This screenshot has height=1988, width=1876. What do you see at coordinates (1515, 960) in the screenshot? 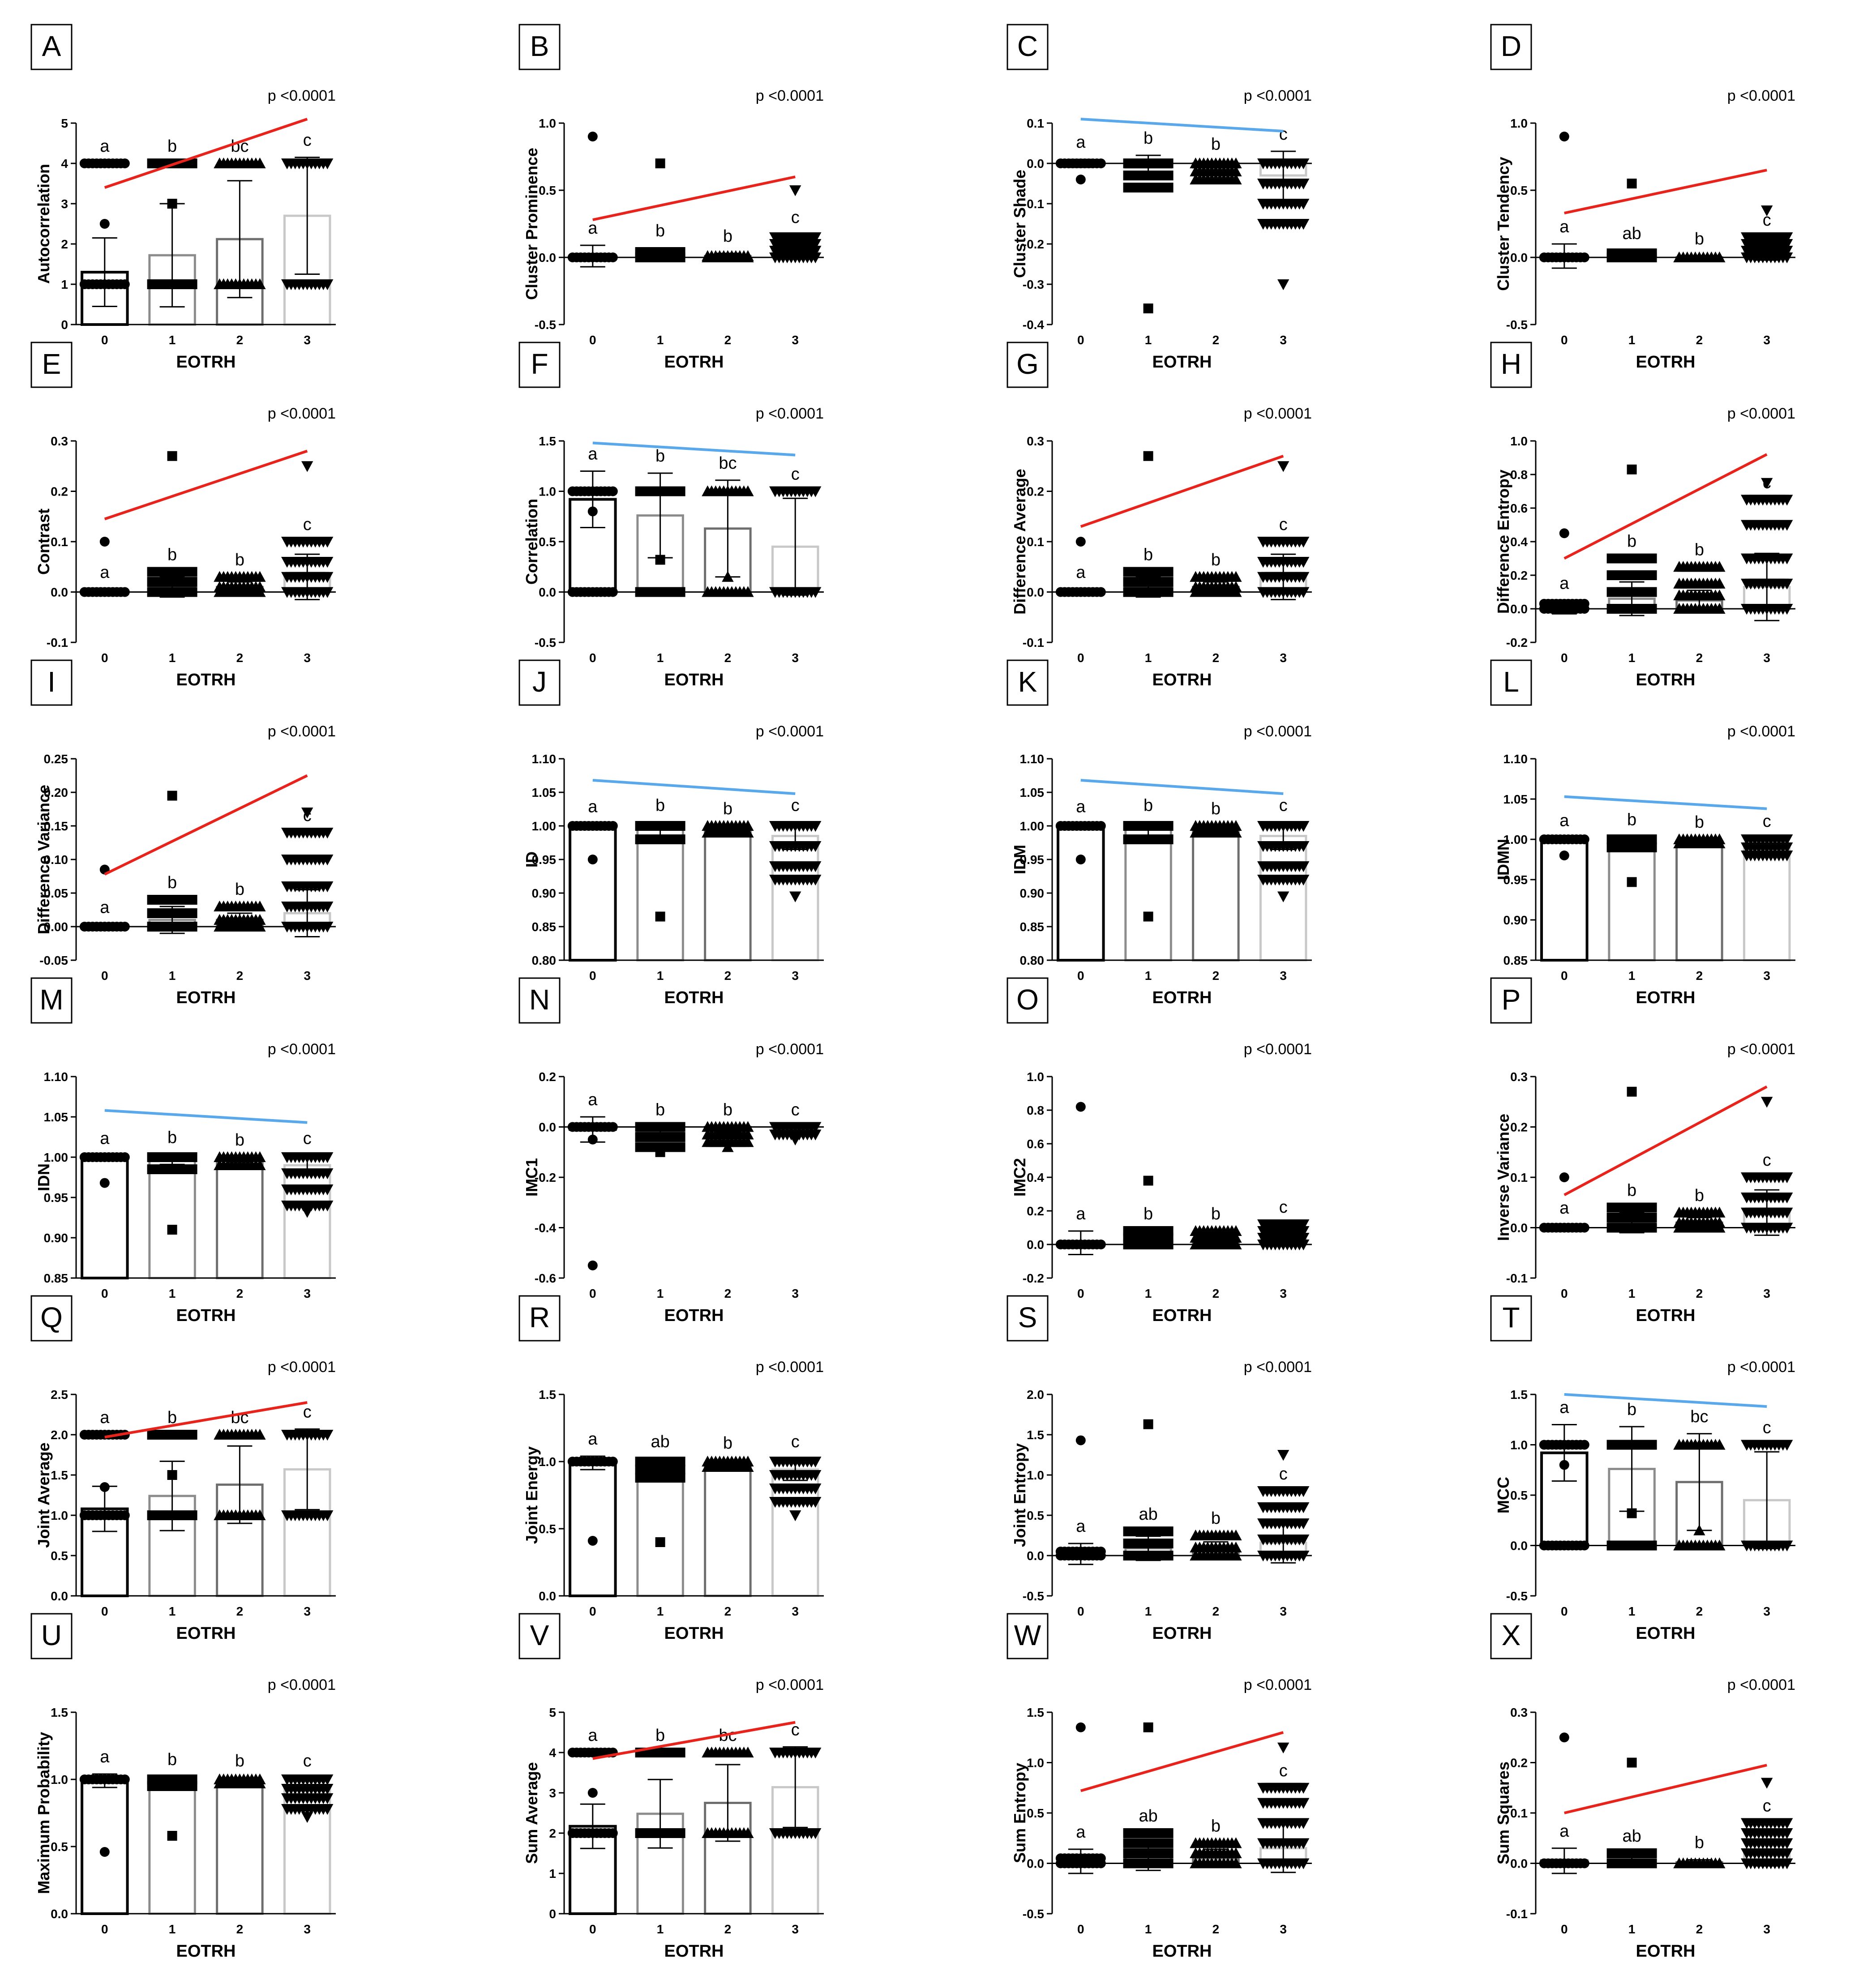
I see `y-tick-label: 0.85` at bounding box center [1515, 960].